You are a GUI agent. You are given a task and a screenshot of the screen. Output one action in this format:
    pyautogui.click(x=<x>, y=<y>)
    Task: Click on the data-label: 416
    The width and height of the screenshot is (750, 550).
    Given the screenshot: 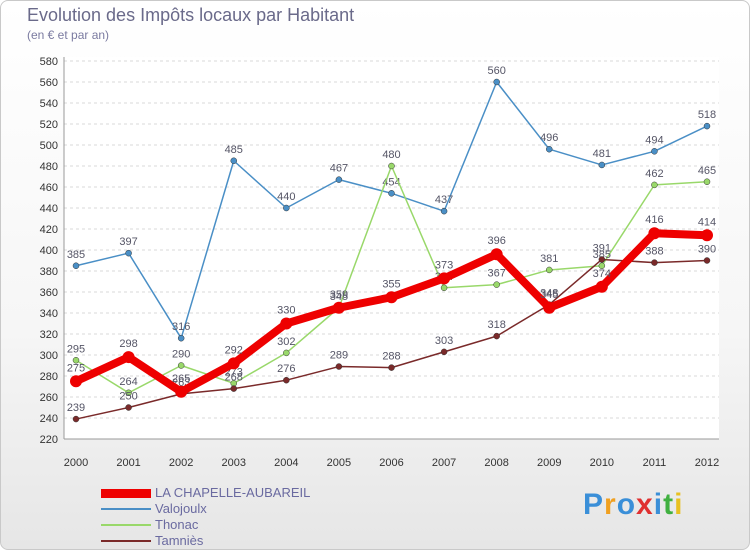 What is the action you would take?
    pyautogui.click(x=654, y=220)
    